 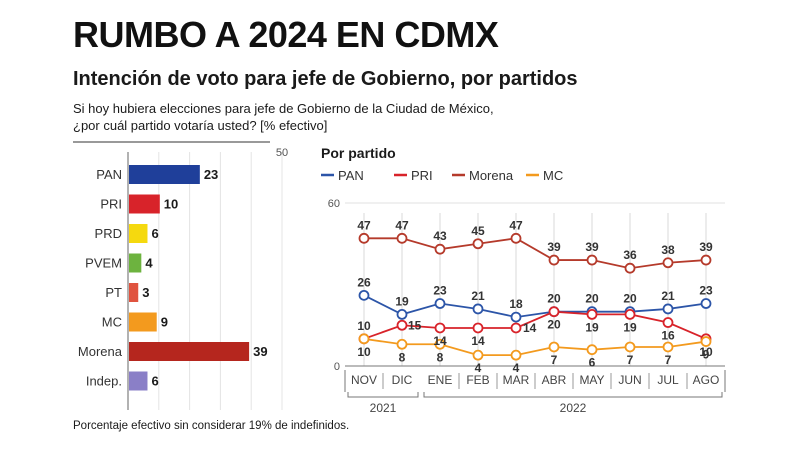 I want to click on x-tick-label: MAR, so click(x=516, y=380).